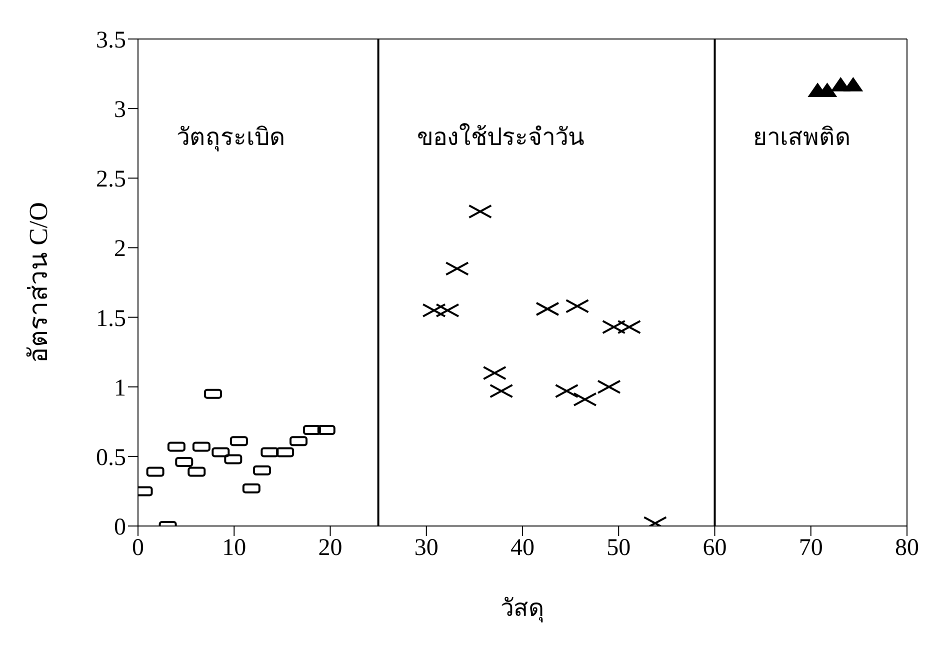 This screenshot has height=646, width=940. Describe the element at coordinates (853, 84) in the screenshot. I see `point` at that location.